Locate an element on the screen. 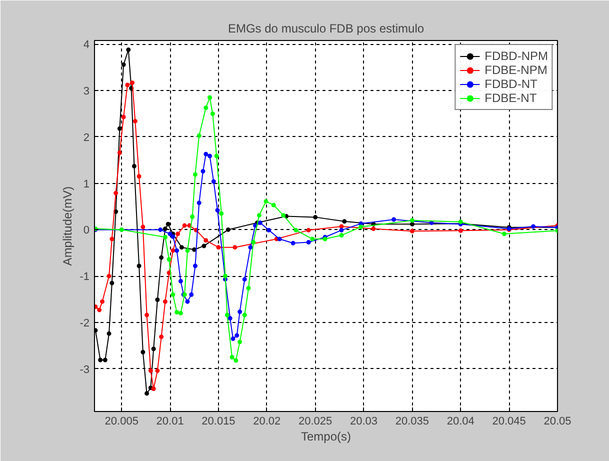 This screenshot has height=461, width=609. chart-title: EMGs do musculo FDB pos estimulo is located at coordinates (326, 29).